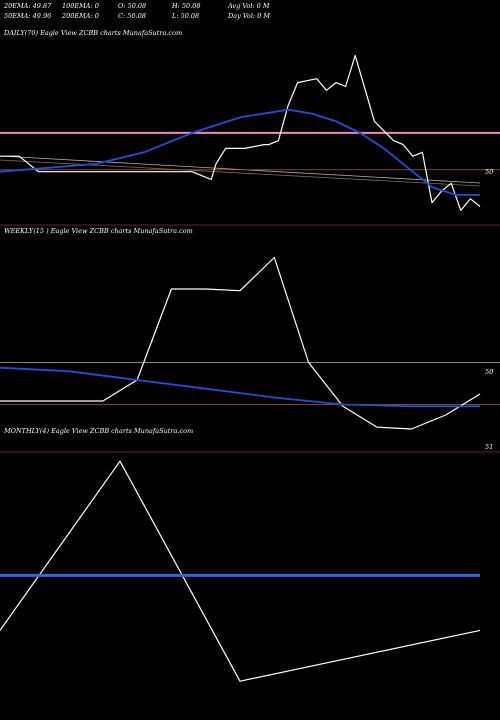  I want to click on monthly-y-tick-label: 51, so click(489, 447).